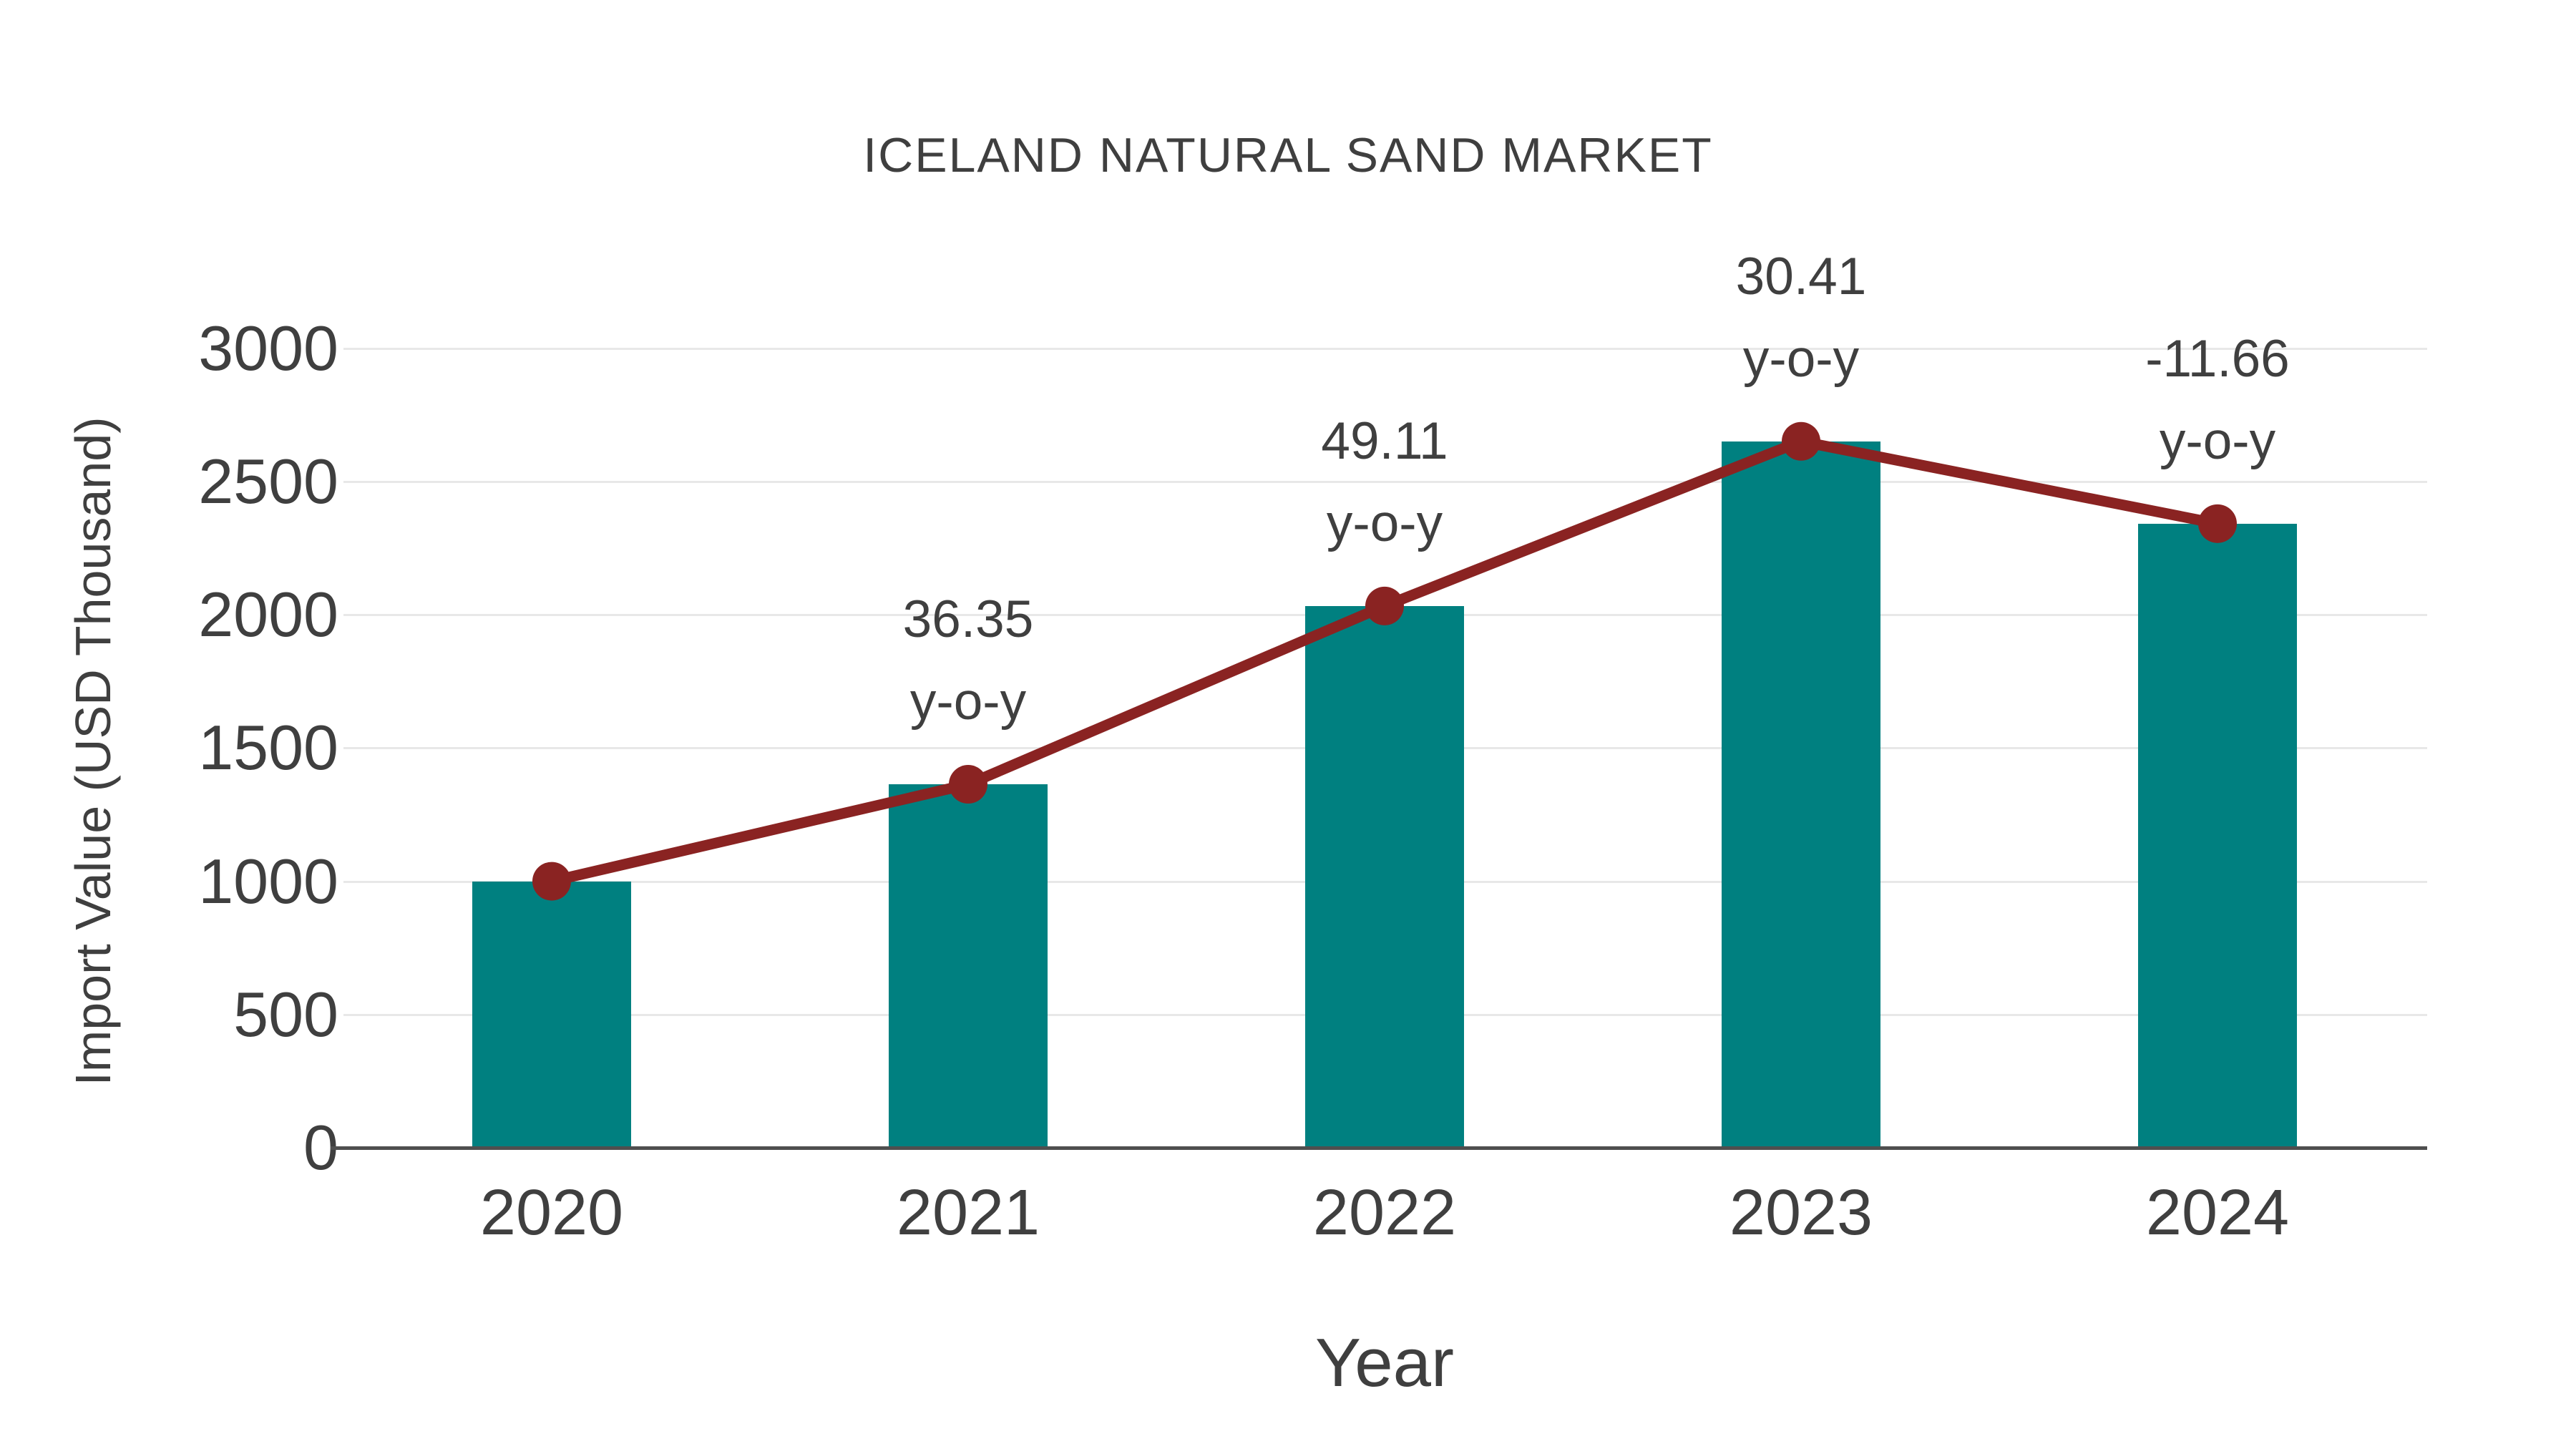  I want to click on y-tick-label-2000: 2000, so click(268, 614).